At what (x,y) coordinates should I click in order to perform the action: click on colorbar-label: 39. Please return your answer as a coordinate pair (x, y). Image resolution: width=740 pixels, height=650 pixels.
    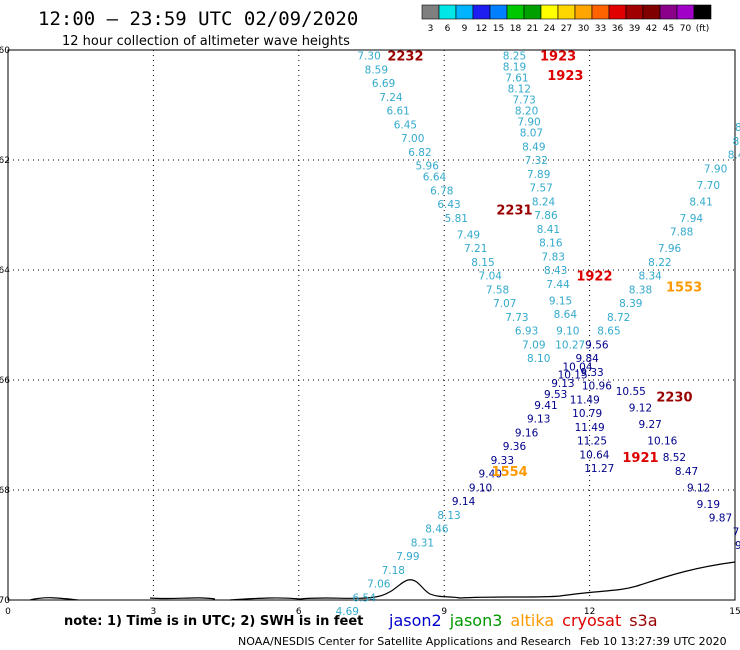
    Looking at the image, I should click on (635, 29).